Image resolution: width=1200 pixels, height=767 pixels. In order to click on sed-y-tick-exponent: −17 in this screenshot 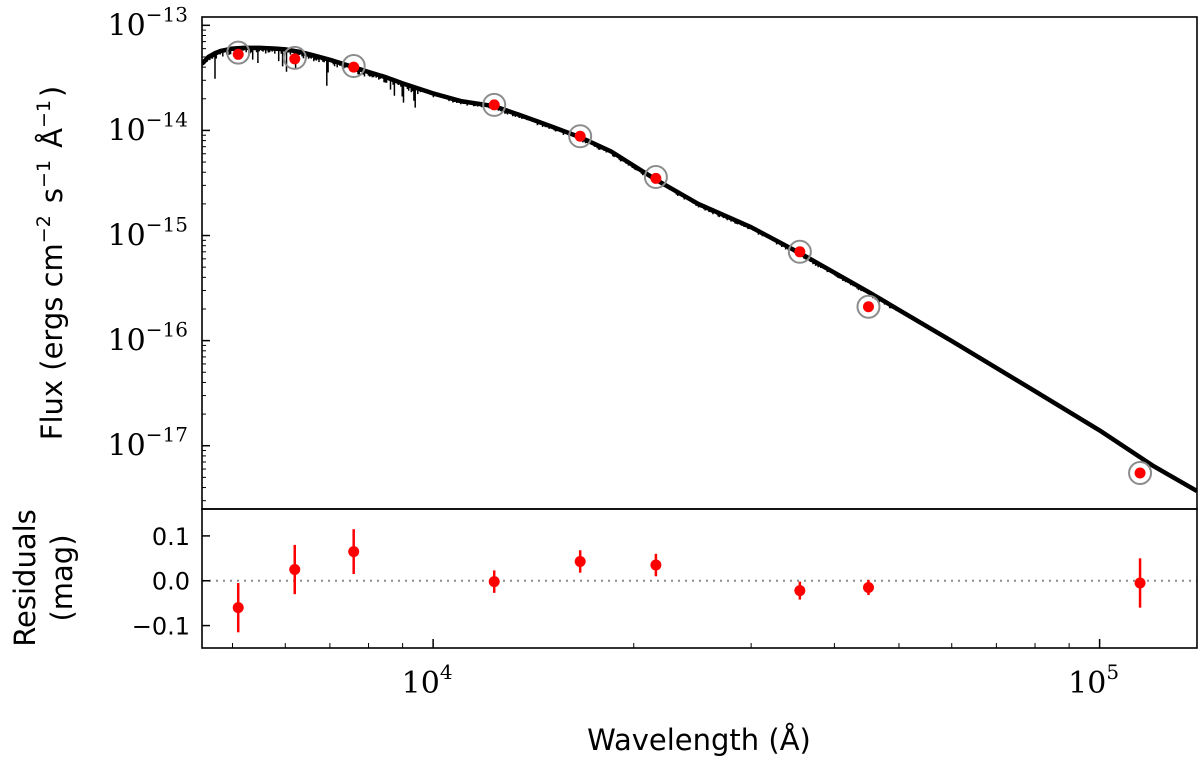, I will do `click(167, 435)`.